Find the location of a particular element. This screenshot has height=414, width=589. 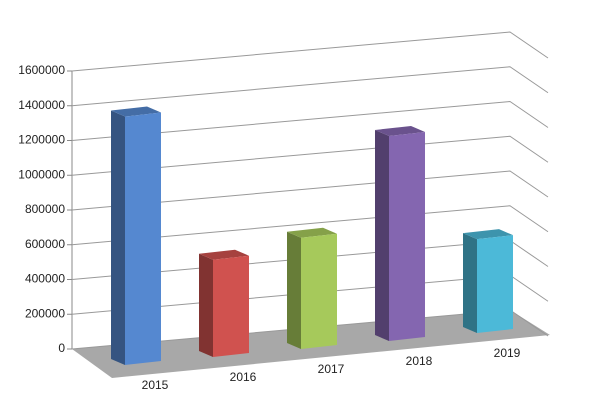

y-tick-label: 1200000 is located at coordinates (41, 140).